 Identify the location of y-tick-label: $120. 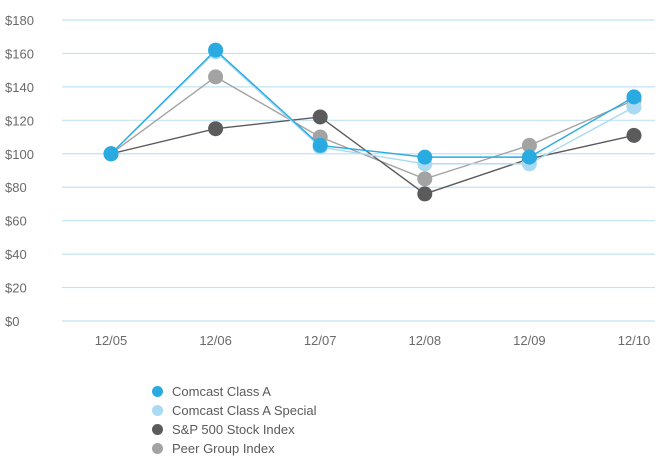
(19, 120).